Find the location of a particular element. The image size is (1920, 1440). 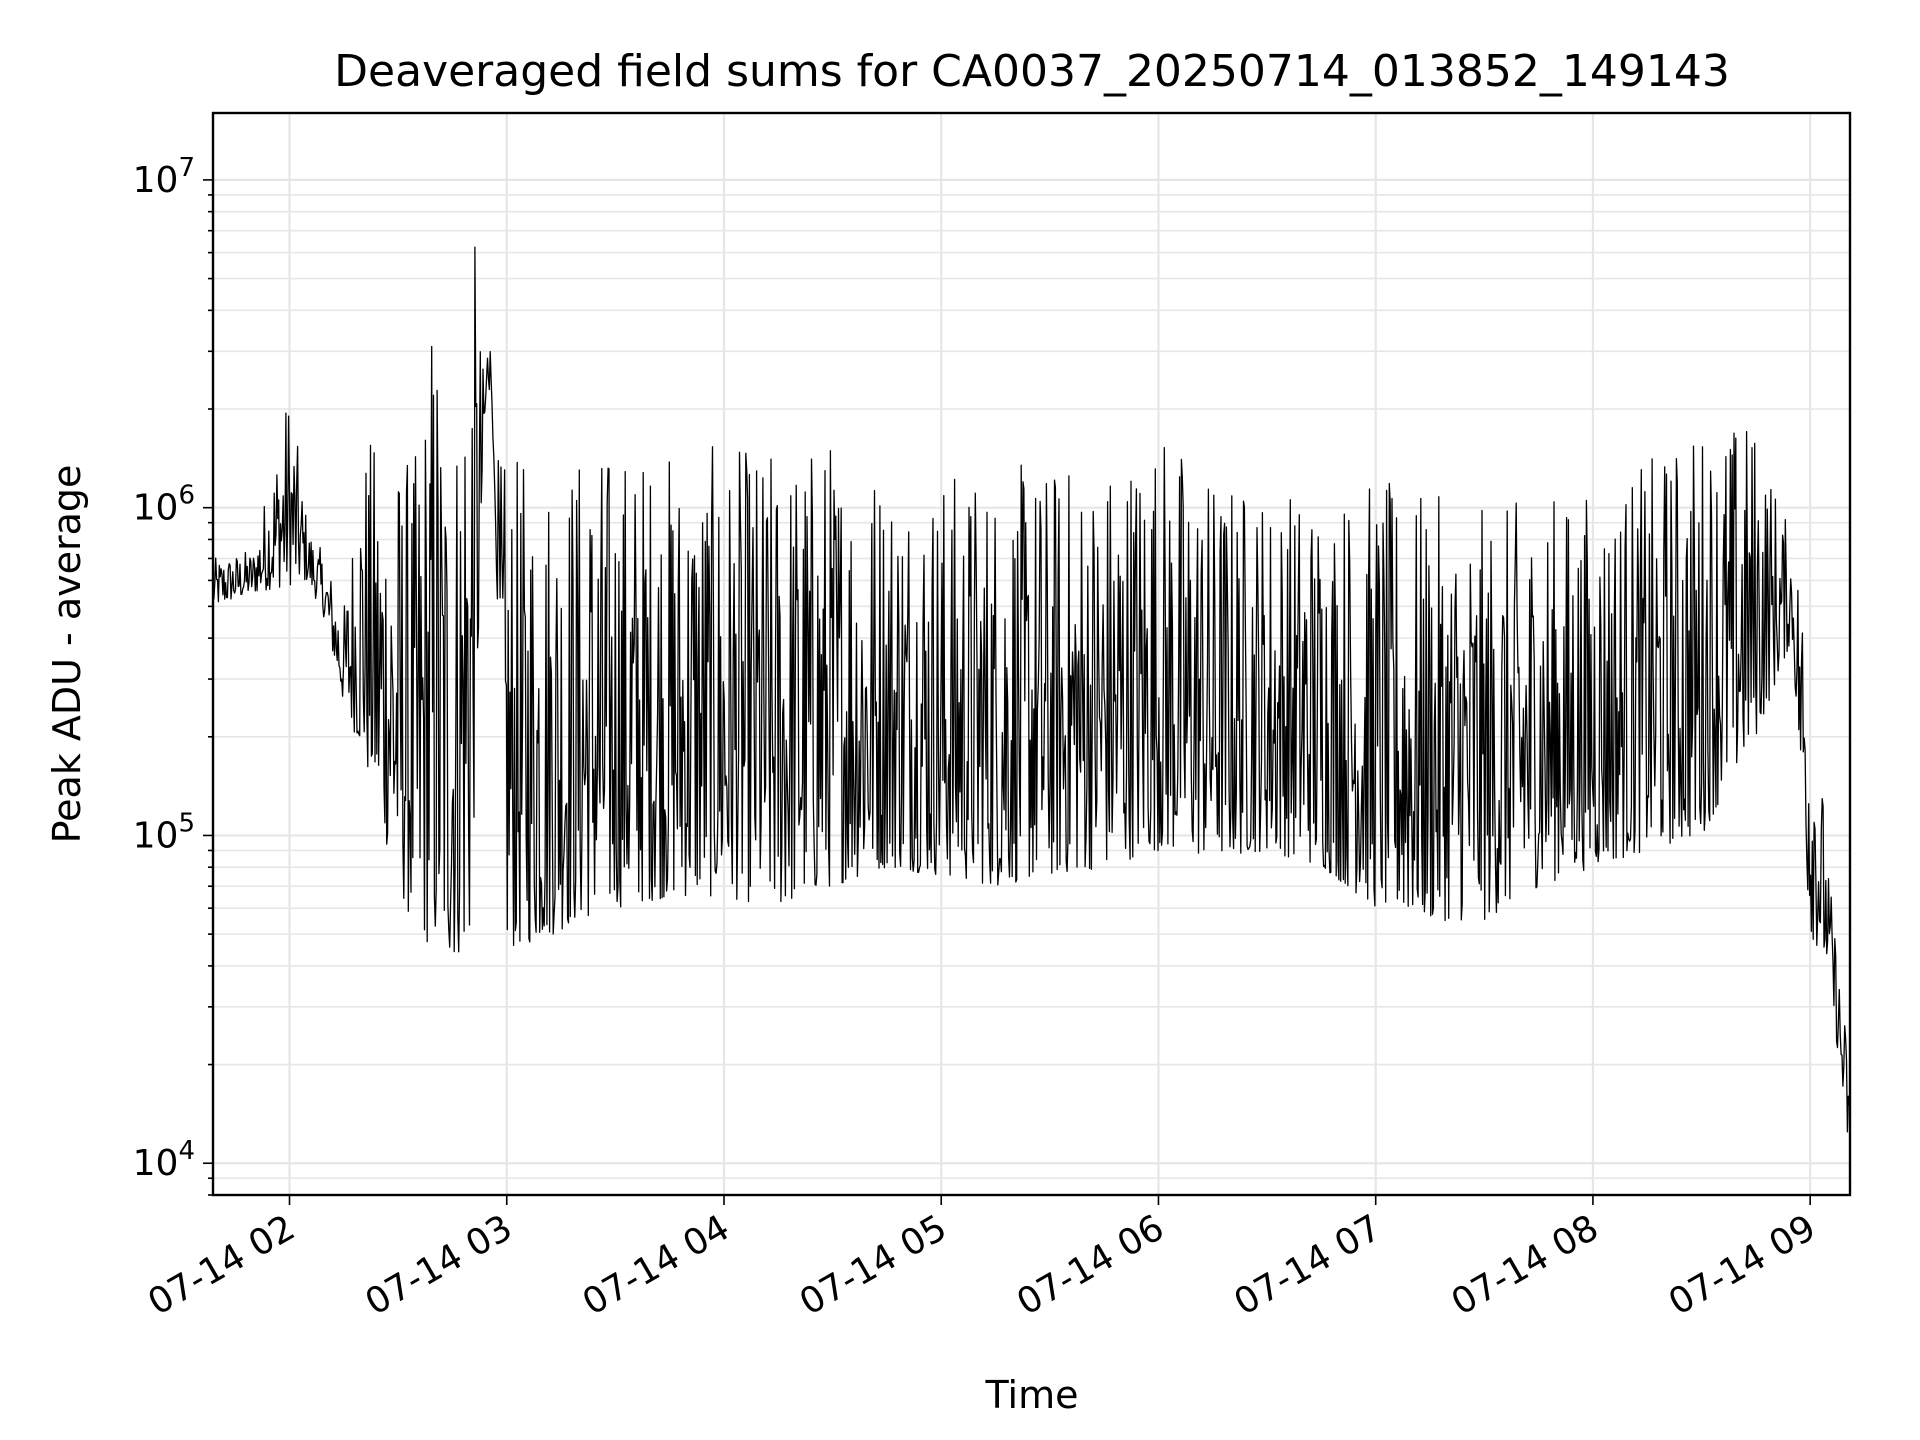

x-tick-label: 07-14 06 is located at coordinates (1090, 1265).